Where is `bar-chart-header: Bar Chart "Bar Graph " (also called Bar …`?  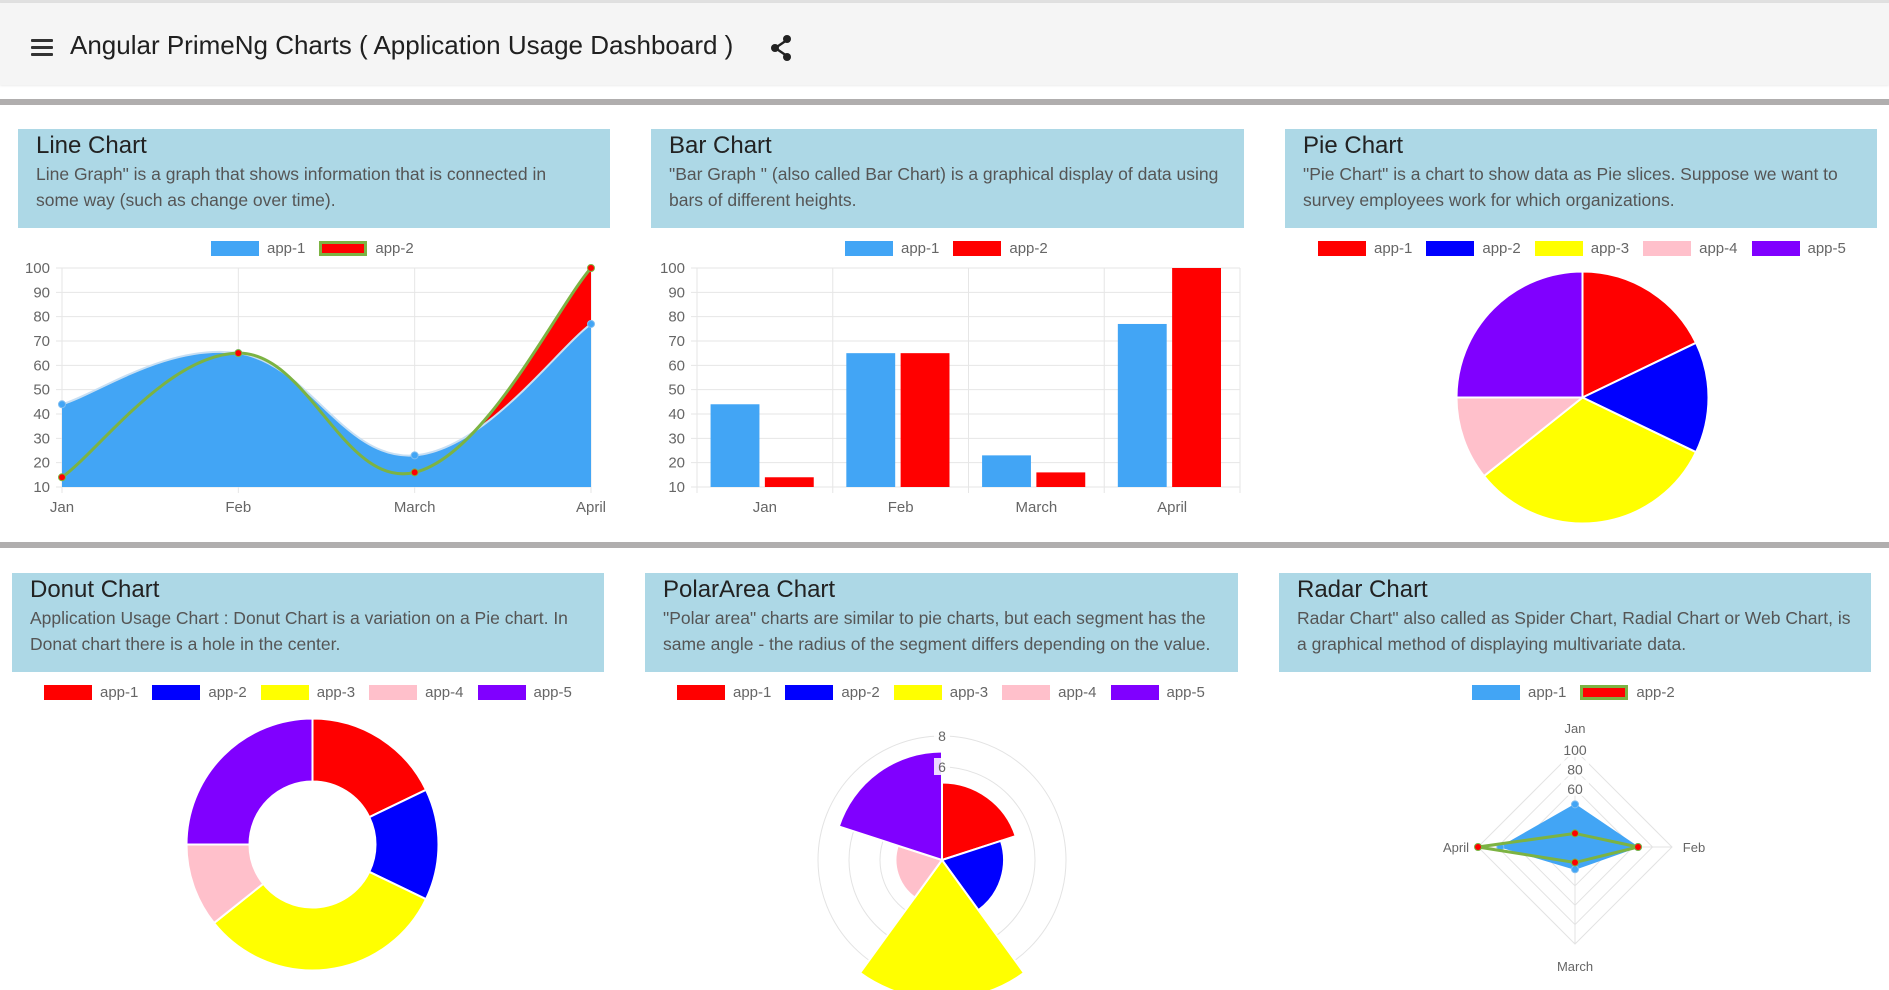
bar-chart-header: Bar Chart "Bar Graph " (also called Bar … is located at coordinates (947, 178).